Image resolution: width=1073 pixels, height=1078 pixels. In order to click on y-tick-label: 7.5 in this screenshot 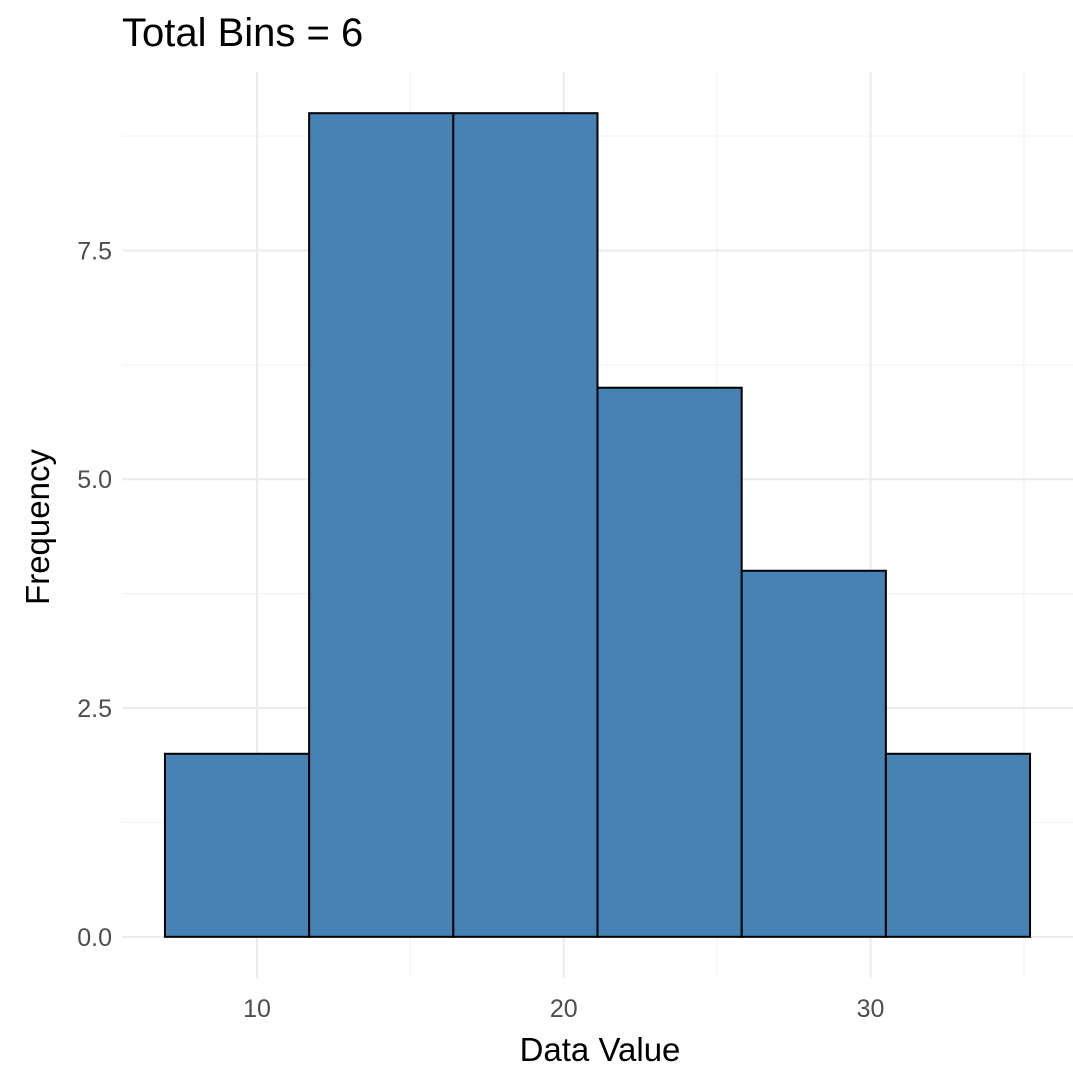, I will do `click(94, 251)`.